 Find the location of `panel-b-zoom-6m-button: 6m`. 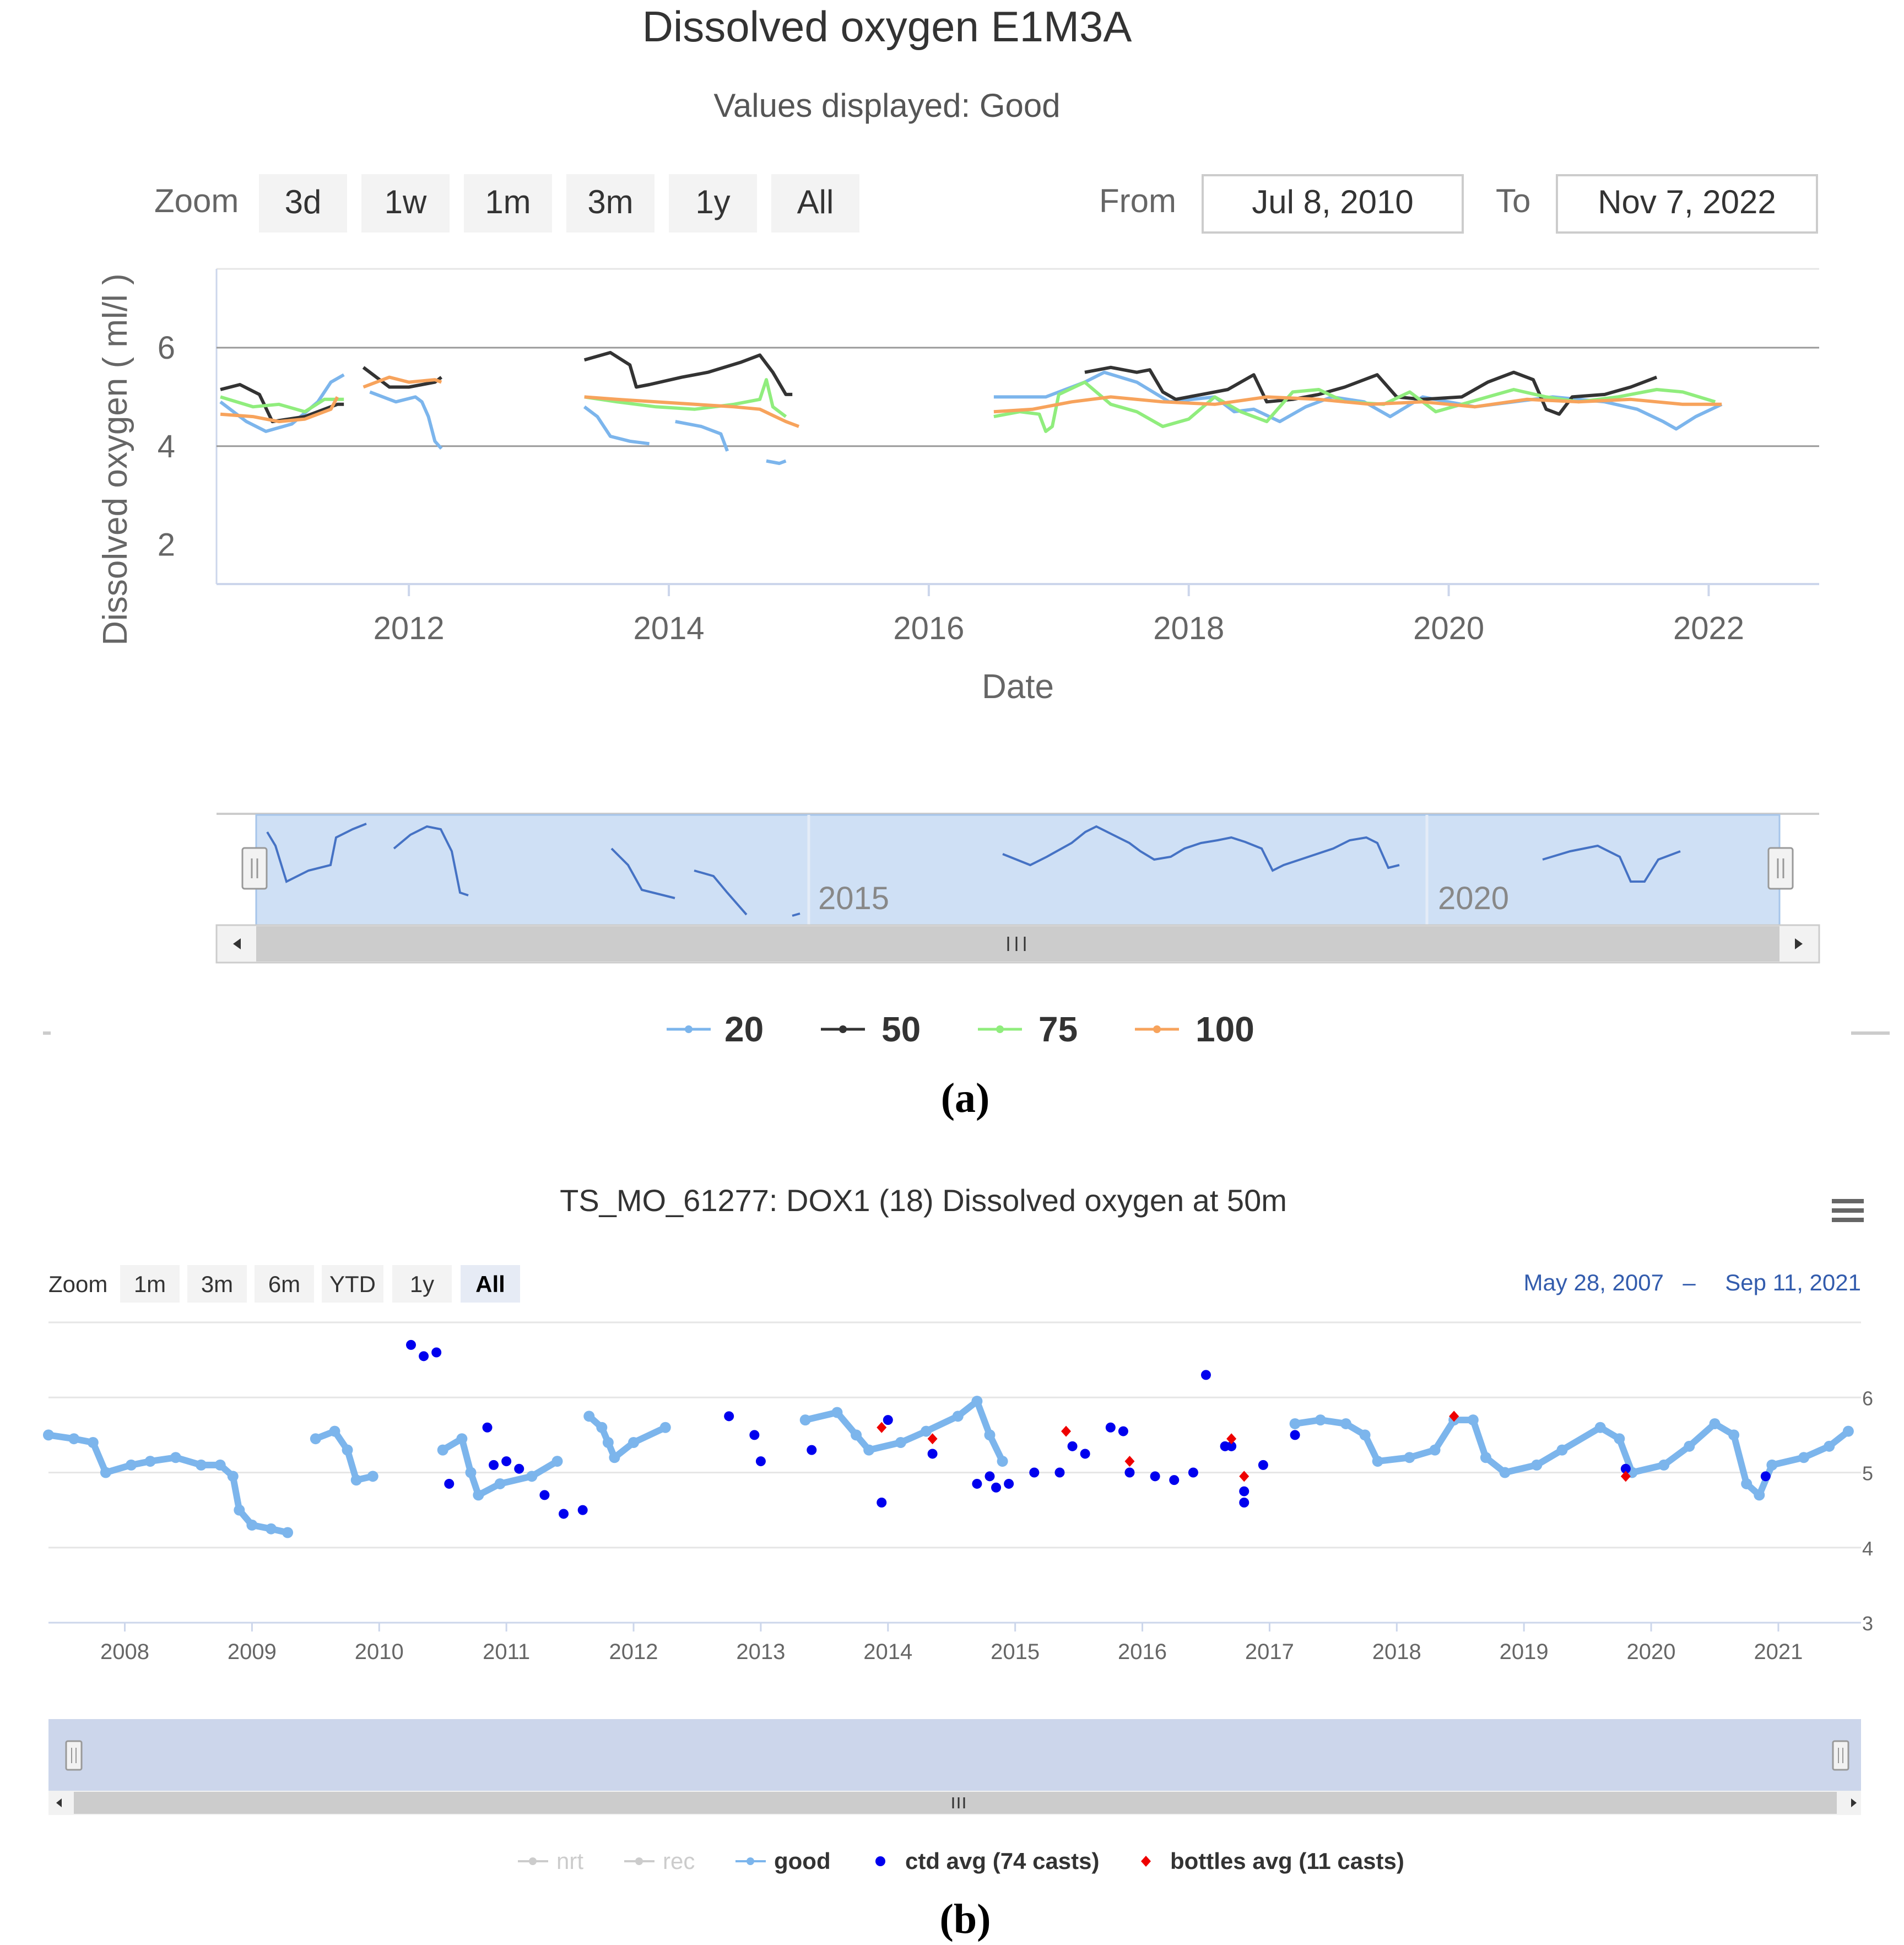

panel-b-zoom-6m-button: 6m is located at coordinates (284, 1284).